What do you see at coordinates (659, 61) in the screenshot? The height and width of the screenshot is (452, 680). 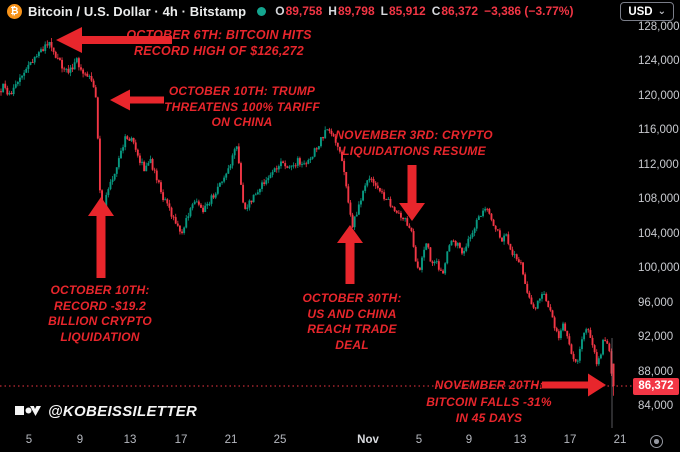 I see `price-axis-label: 124,000` at bounding box center [659, 61].